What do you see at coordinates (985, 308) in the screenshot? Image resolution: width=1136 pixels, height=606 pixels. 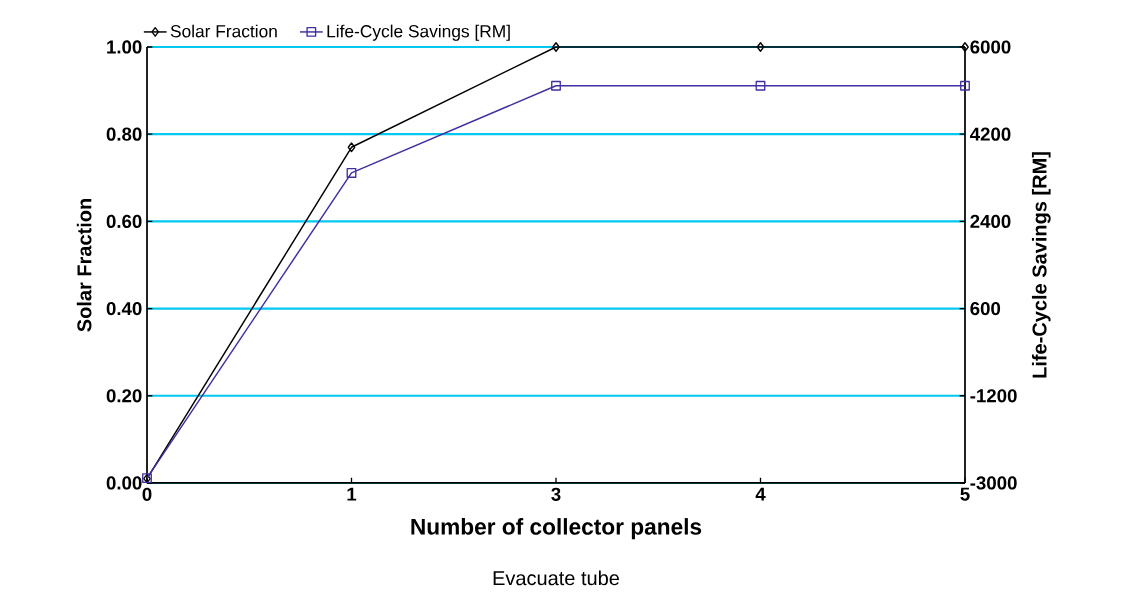 I see `y2-tick-label: 600` at bounding box center [985, 308].